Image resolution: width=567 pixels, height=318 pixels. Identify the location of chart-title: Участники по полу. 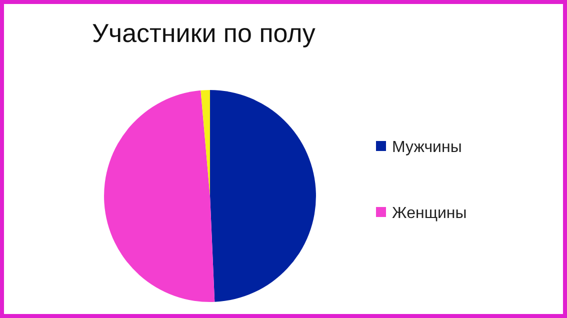
(204, 33).